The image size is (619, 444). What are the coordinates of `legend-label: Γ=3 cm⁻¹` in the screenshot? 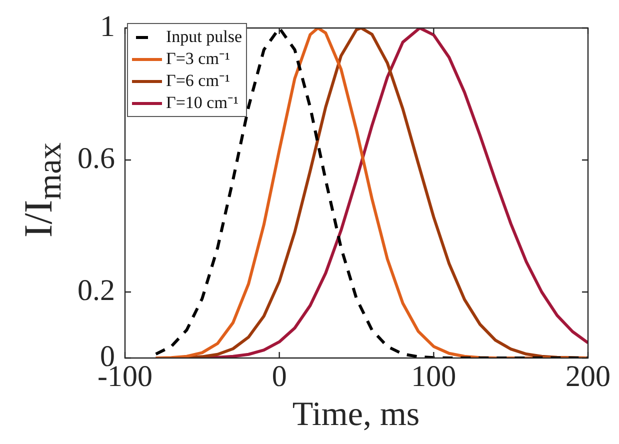 It's located at (198, 59).